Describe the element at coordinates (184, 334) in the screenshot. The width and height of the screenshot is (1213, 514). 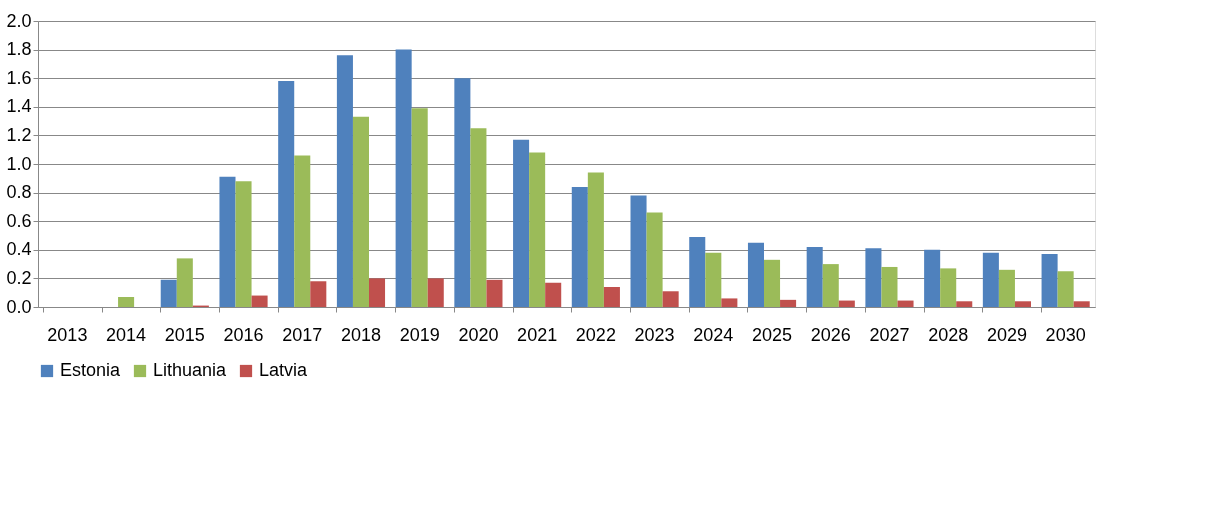
I see `x-tick-label: 2015` at that location.